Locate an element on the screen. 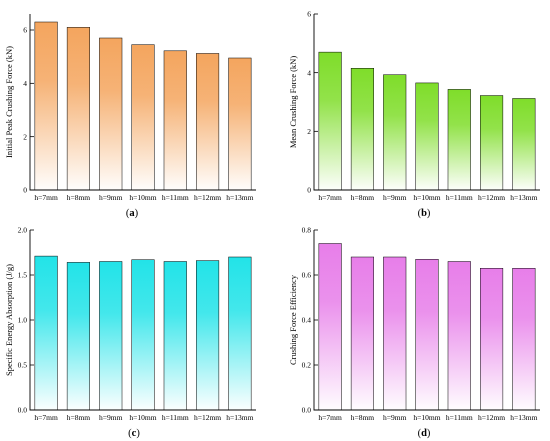 Image resolution: width=550 pixels, height=441 pixels. bar-c-h=9mm is located at coordinates (111, 336).